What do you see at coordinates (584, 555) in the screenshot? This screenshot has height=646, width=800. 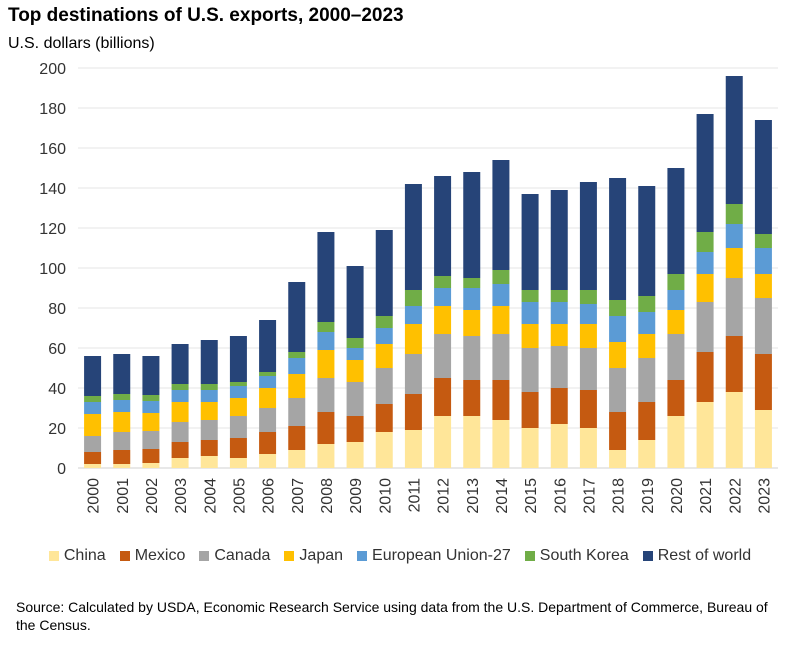 I see `legend-label: South Korea` at bounding box center [584, 555].